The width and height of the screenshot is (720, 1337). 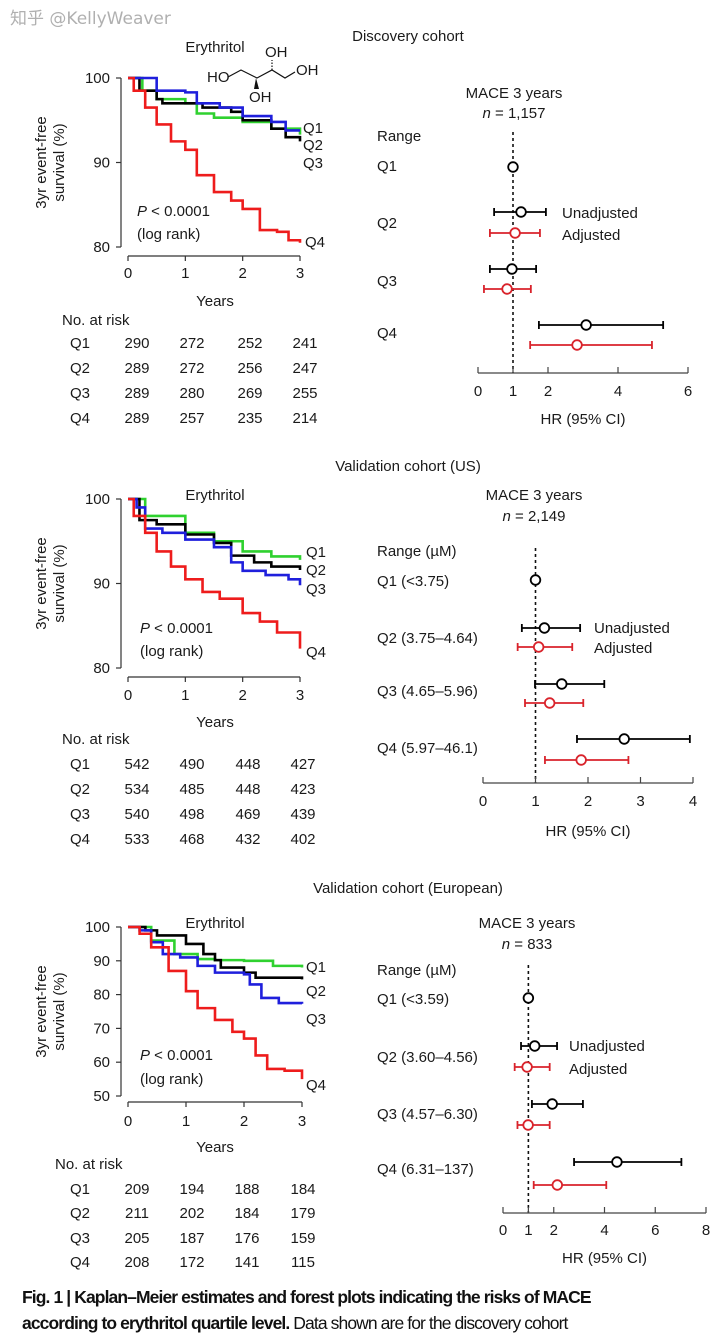 What do you see at coordinates (387, 166) in the screenshot?
I see `row-label: Q1` at bounding box center [387, 166].